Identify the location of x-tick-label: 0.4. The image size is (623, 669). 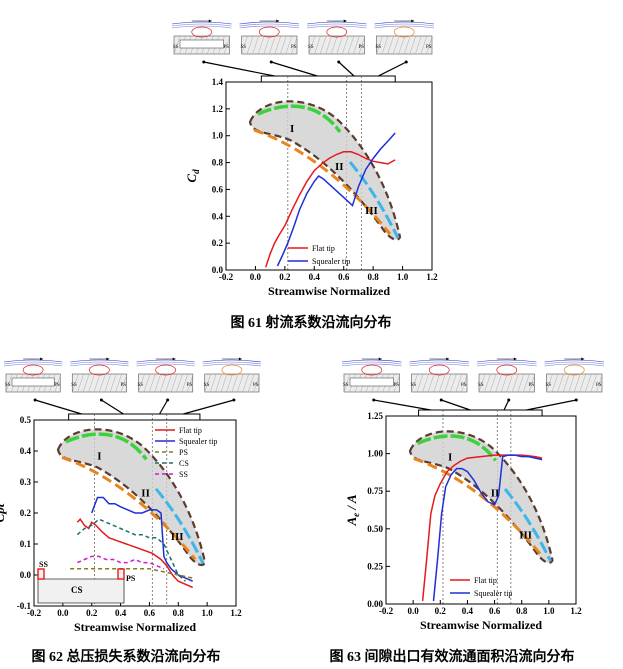
(315, 277).